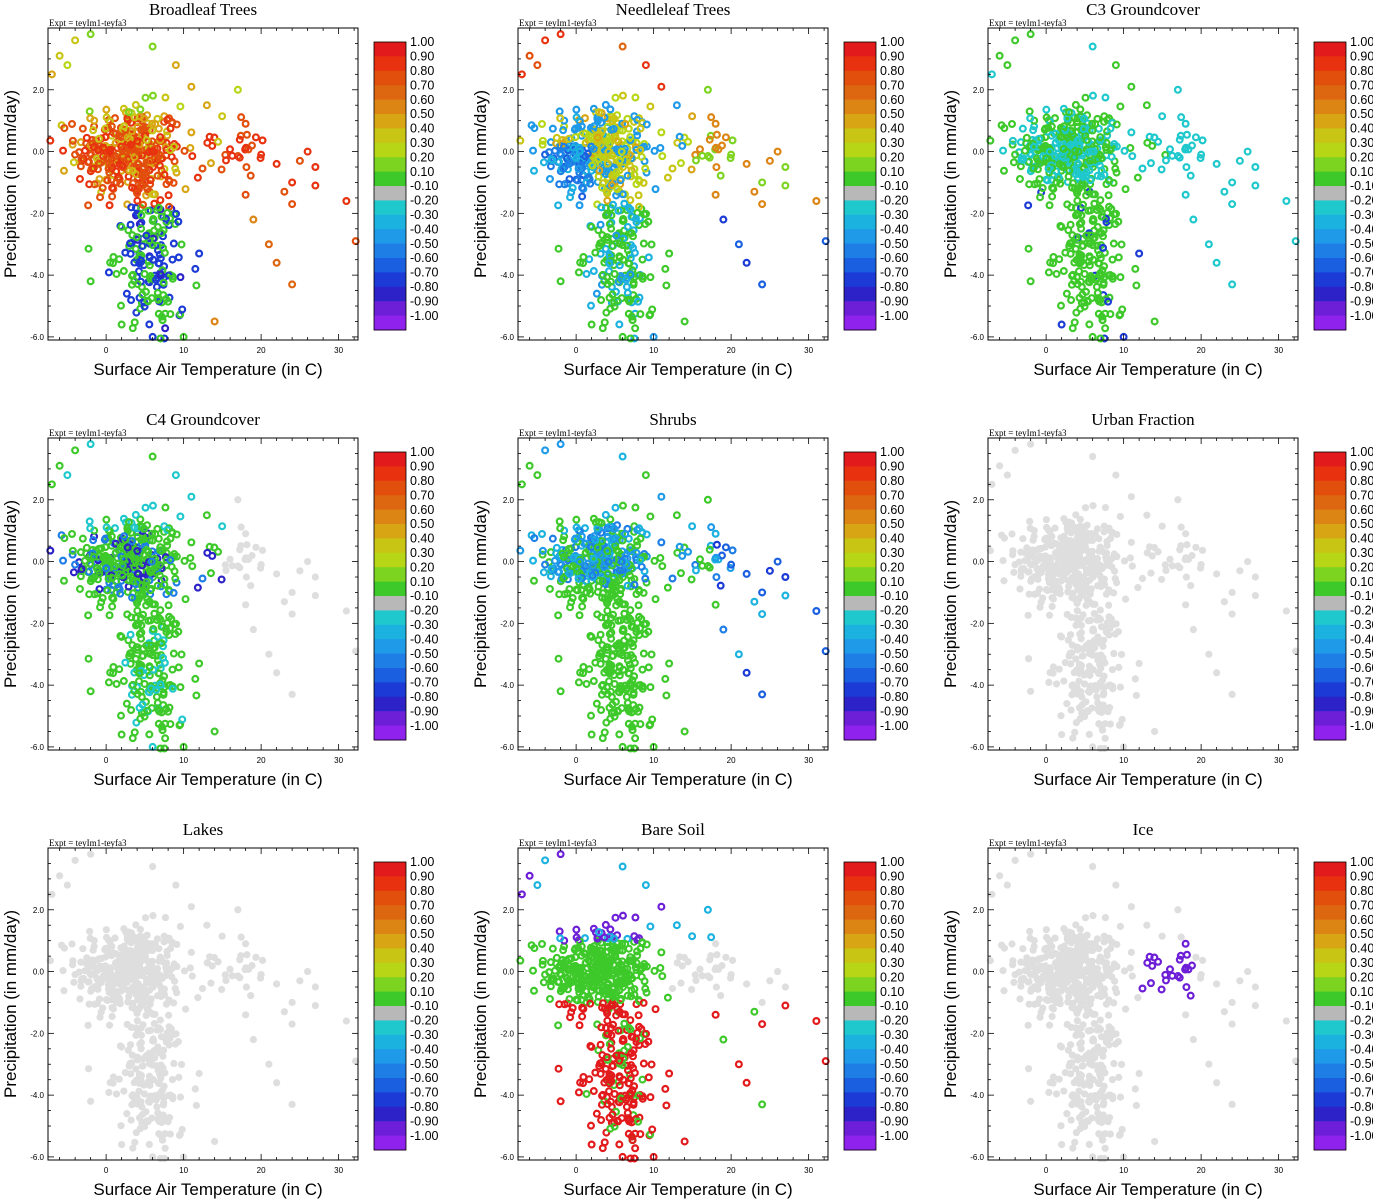 Image resolution: width=1373 pixels, height=1200 pixels. Describe the element at coordinates (1278, 350) in the screenshot. I see `x-tick-label: 30` at that location.